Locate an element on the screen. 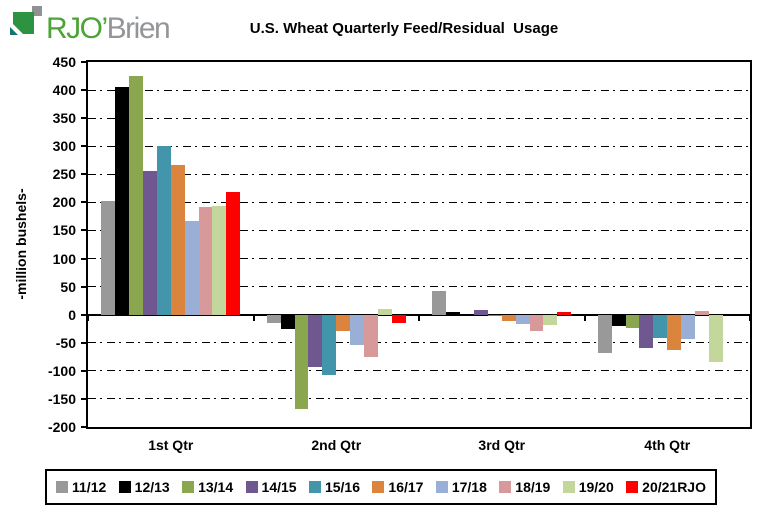 The image size is (763, 516). x-category-label-3: 3rd Qtr is located at coordinates (502, 445).